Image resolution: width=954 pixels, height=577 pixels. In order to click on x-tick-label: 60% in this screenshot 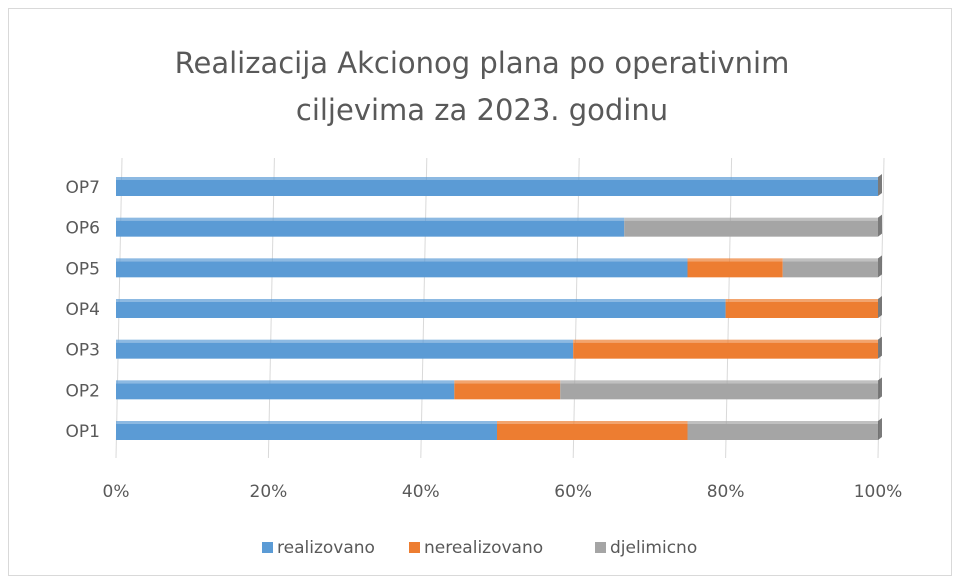, I will do `click(573, 492)`.